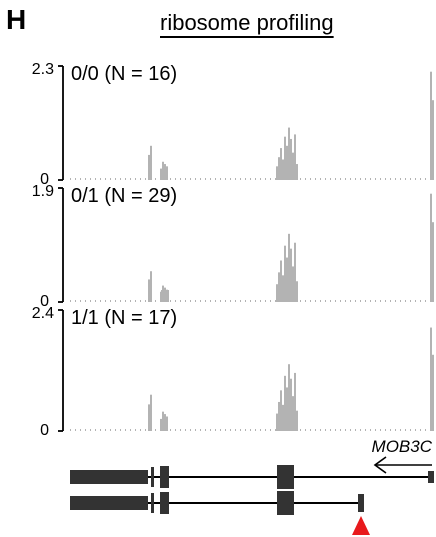  Describe the element at coordinates (124, 196) in the screenshot. I see `track-label: 0/1 (N = 29)` at that location.